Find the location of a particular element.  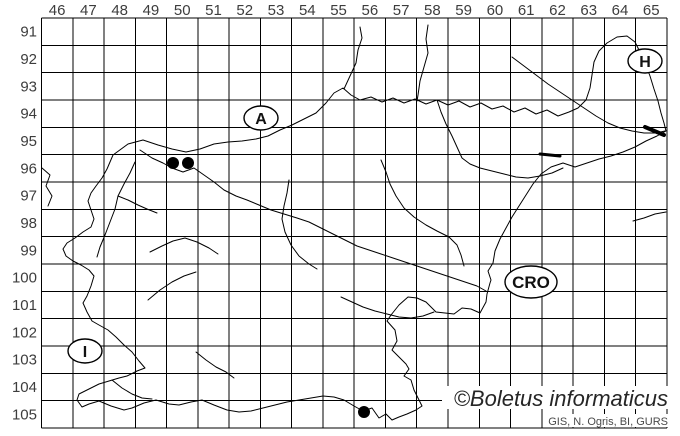

column-label-47: 47 is located at coordinates (88, 10).